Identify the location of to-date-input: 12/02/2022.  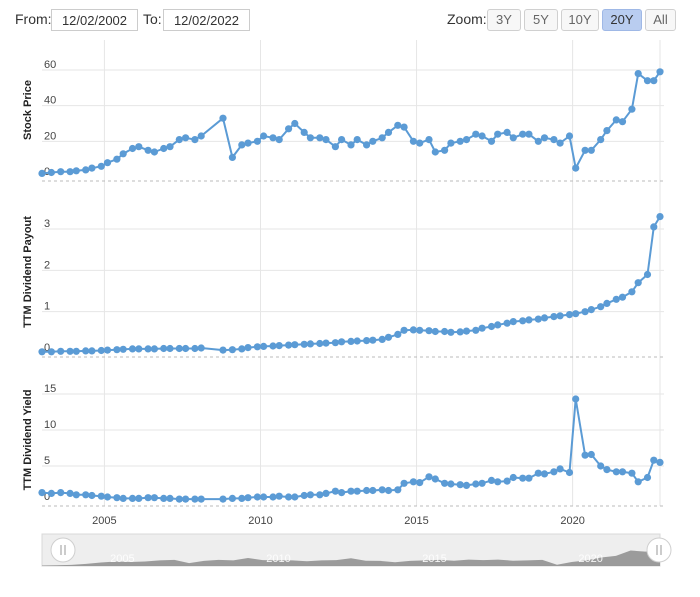
(206, 20).